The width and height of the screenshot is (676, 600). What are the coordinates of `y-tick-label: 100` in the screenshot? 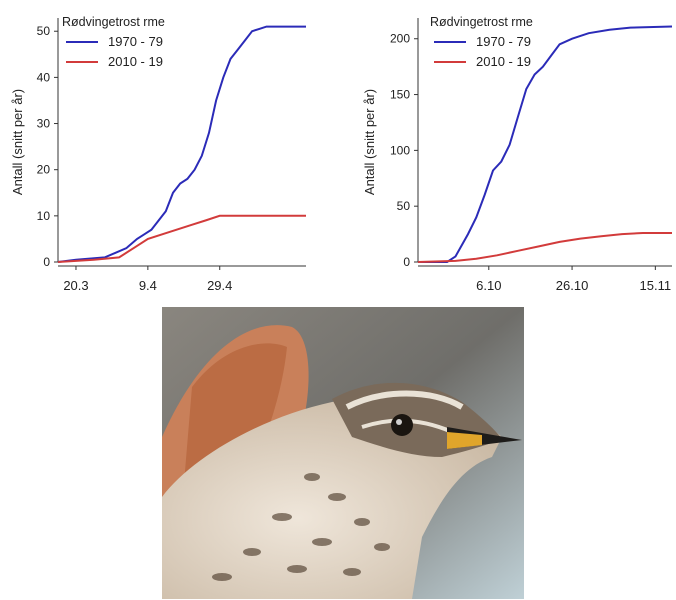 It's located at (400, 150).